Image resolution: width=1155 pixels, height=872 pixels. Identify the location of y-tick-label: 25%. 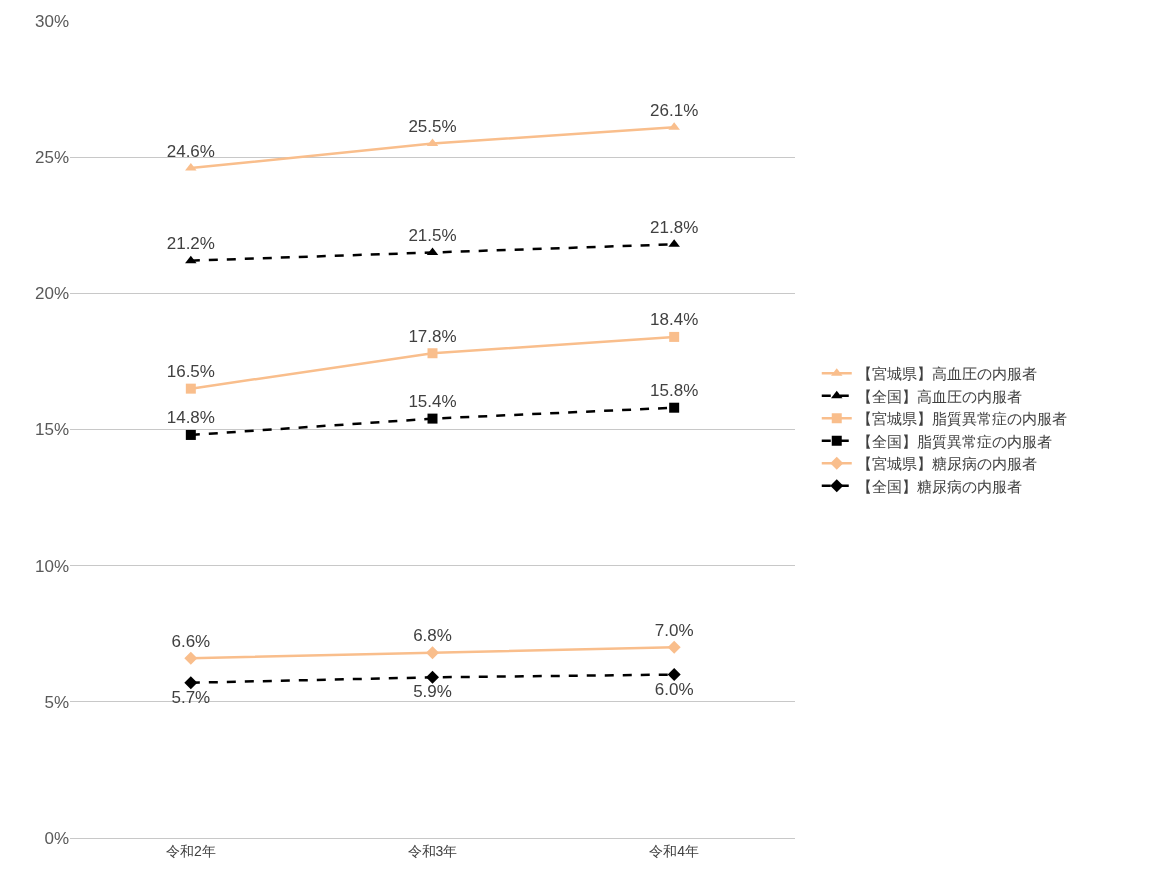
(51, 158).